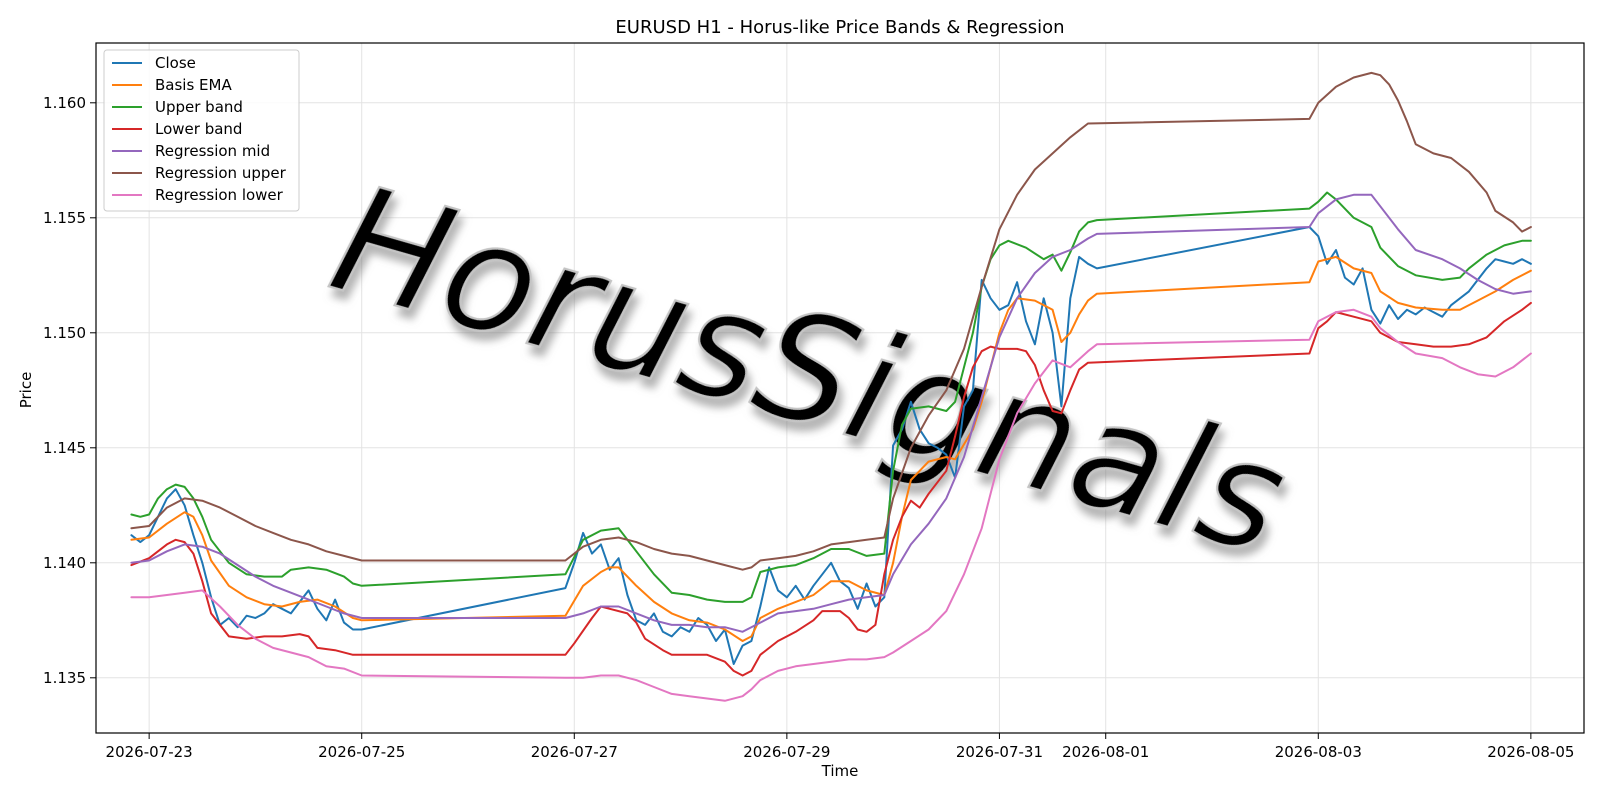  I want to click on y-tick-label: 1.150, so click(64, 333).